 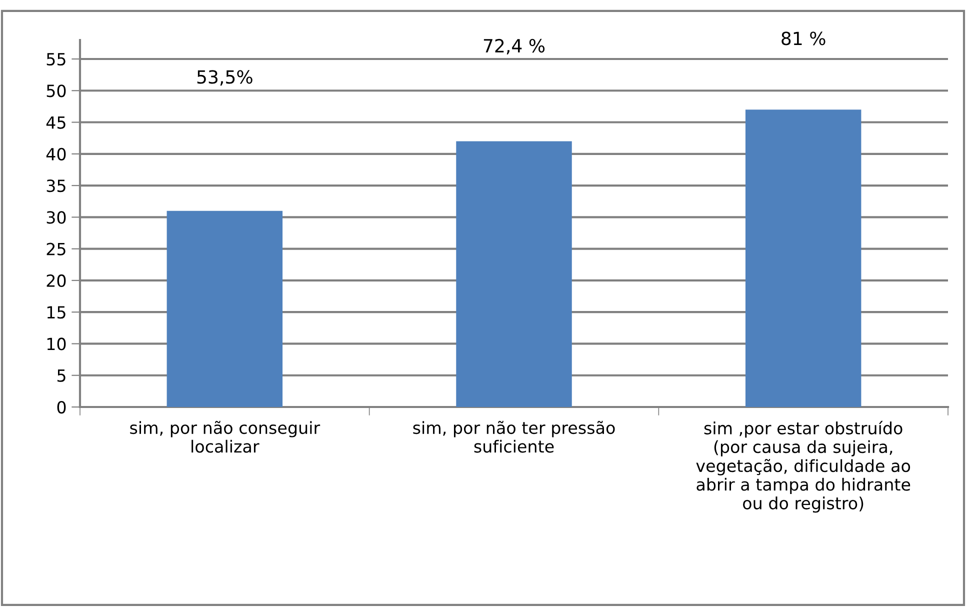 What do you see at coordinates (56, 154) in the screenshot?
I see `y-tick-label: 40` at bounding box center [56, 154].